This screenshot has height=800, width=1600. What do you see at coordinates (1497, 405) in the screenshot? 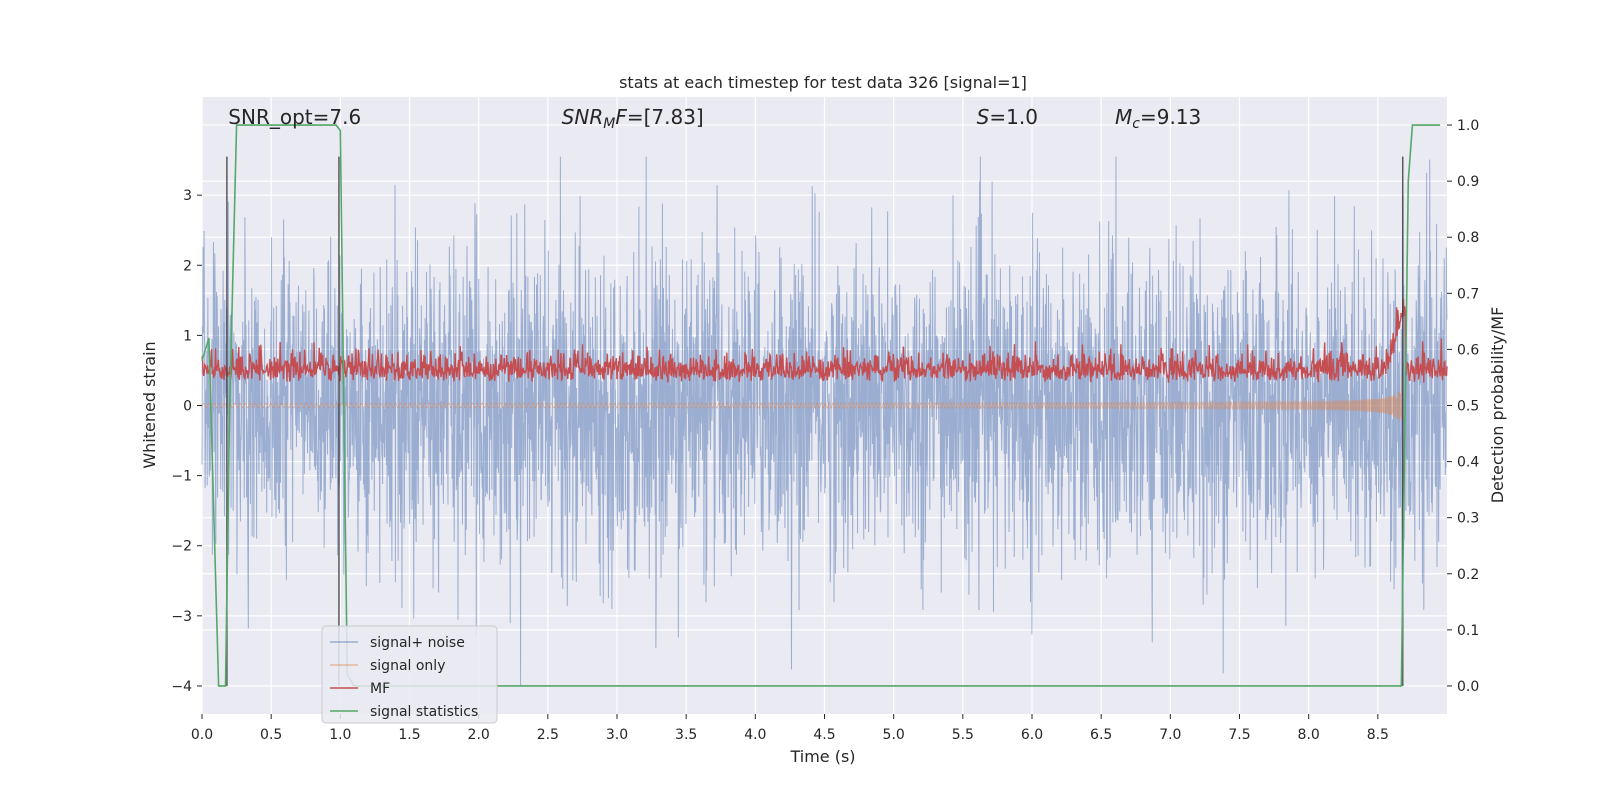
I see `y2-axis-label: Detection probability/MF` at bounding box center [1497, 405].